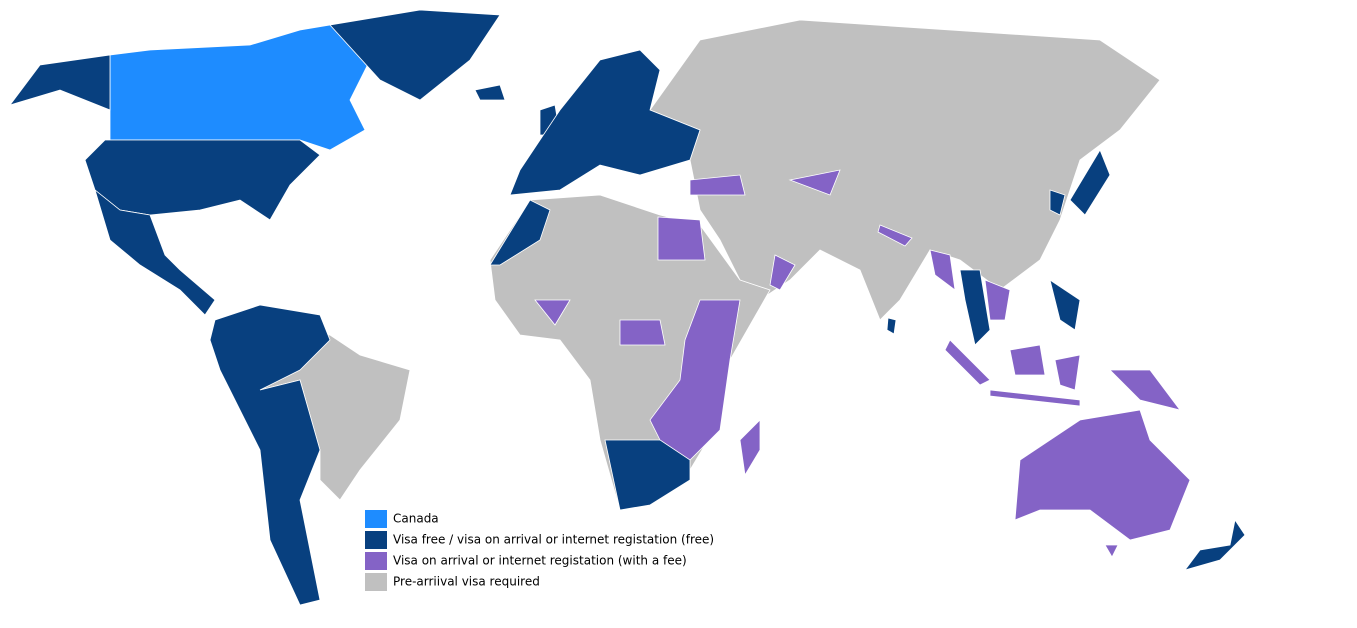 This screenshot has width=1357, height=628. Describe the element at coordinates (1214, 544) in the screenshot. I see `new-zealand` at that location.